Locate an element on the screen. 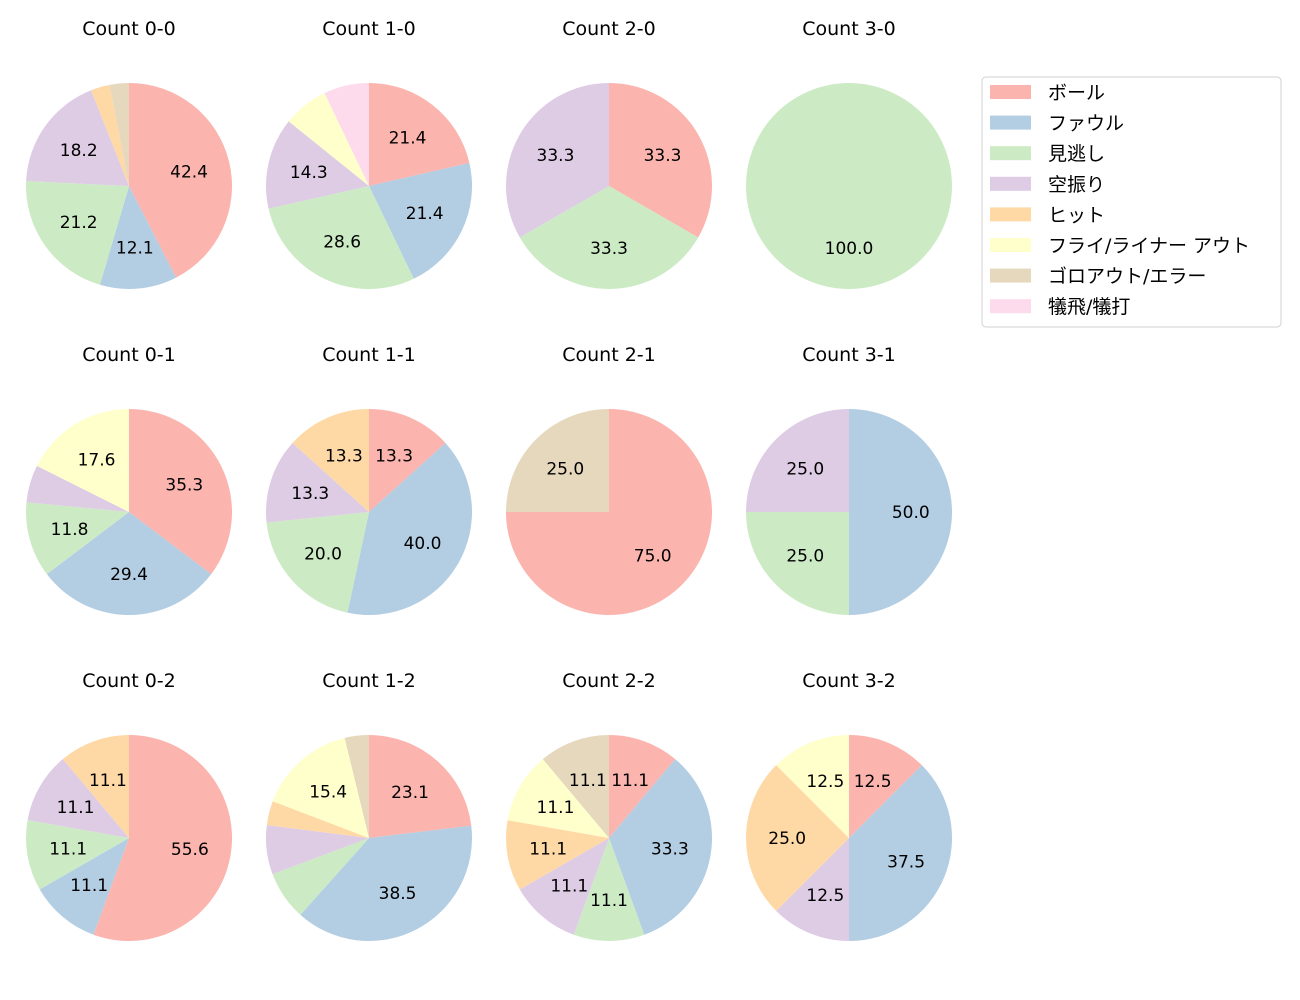 The image size is (1300, 1000). legend-entry: 空振り is located at coordinates (1076, 185).